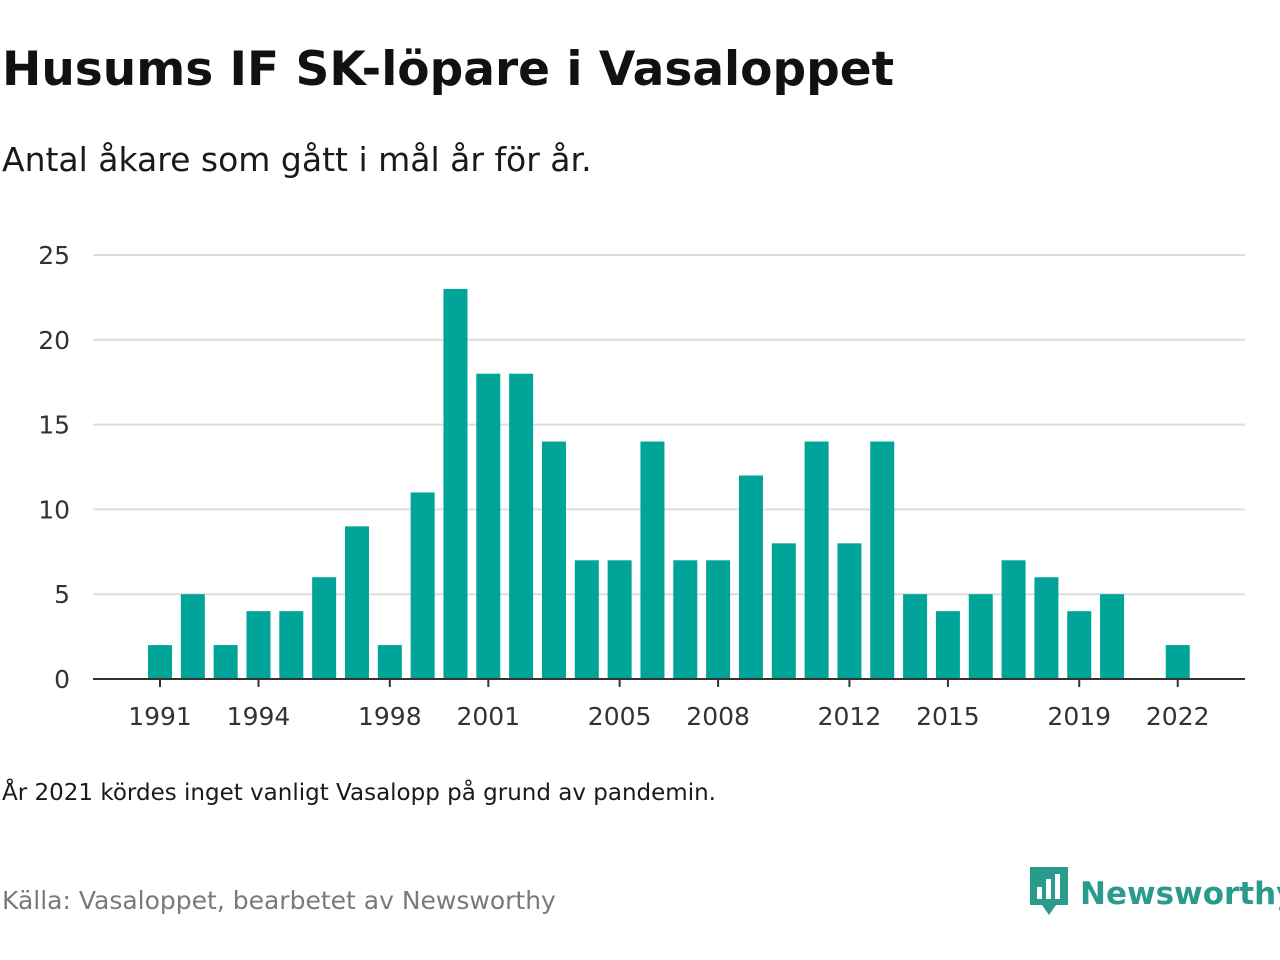 The image size is (1280, 960). Describe the element at coordinates (1079, 645) in the screenshot. I see `bar-2019` at that location.